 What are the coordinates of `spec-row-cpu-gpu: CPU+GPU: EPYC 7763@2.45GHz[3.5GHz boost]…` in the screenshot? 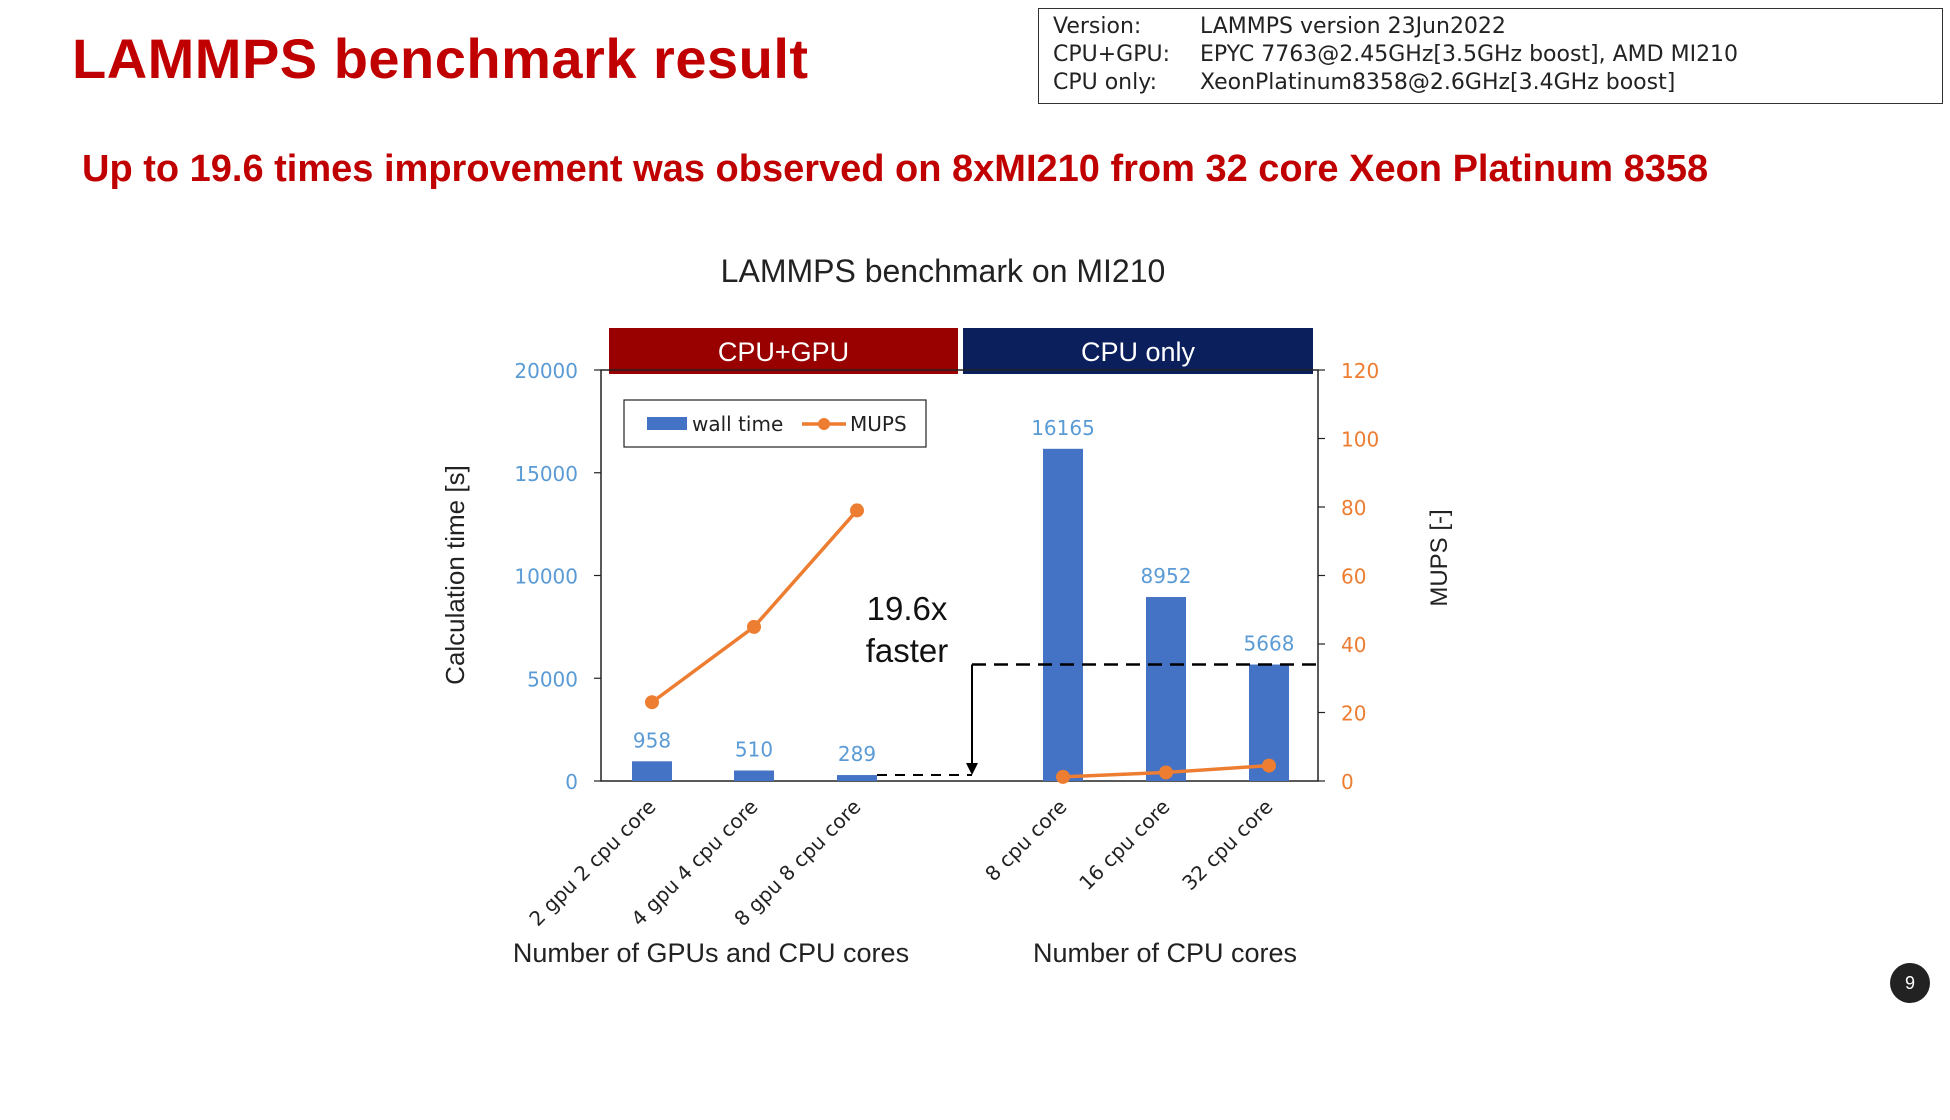 It's located at (1490, 55).